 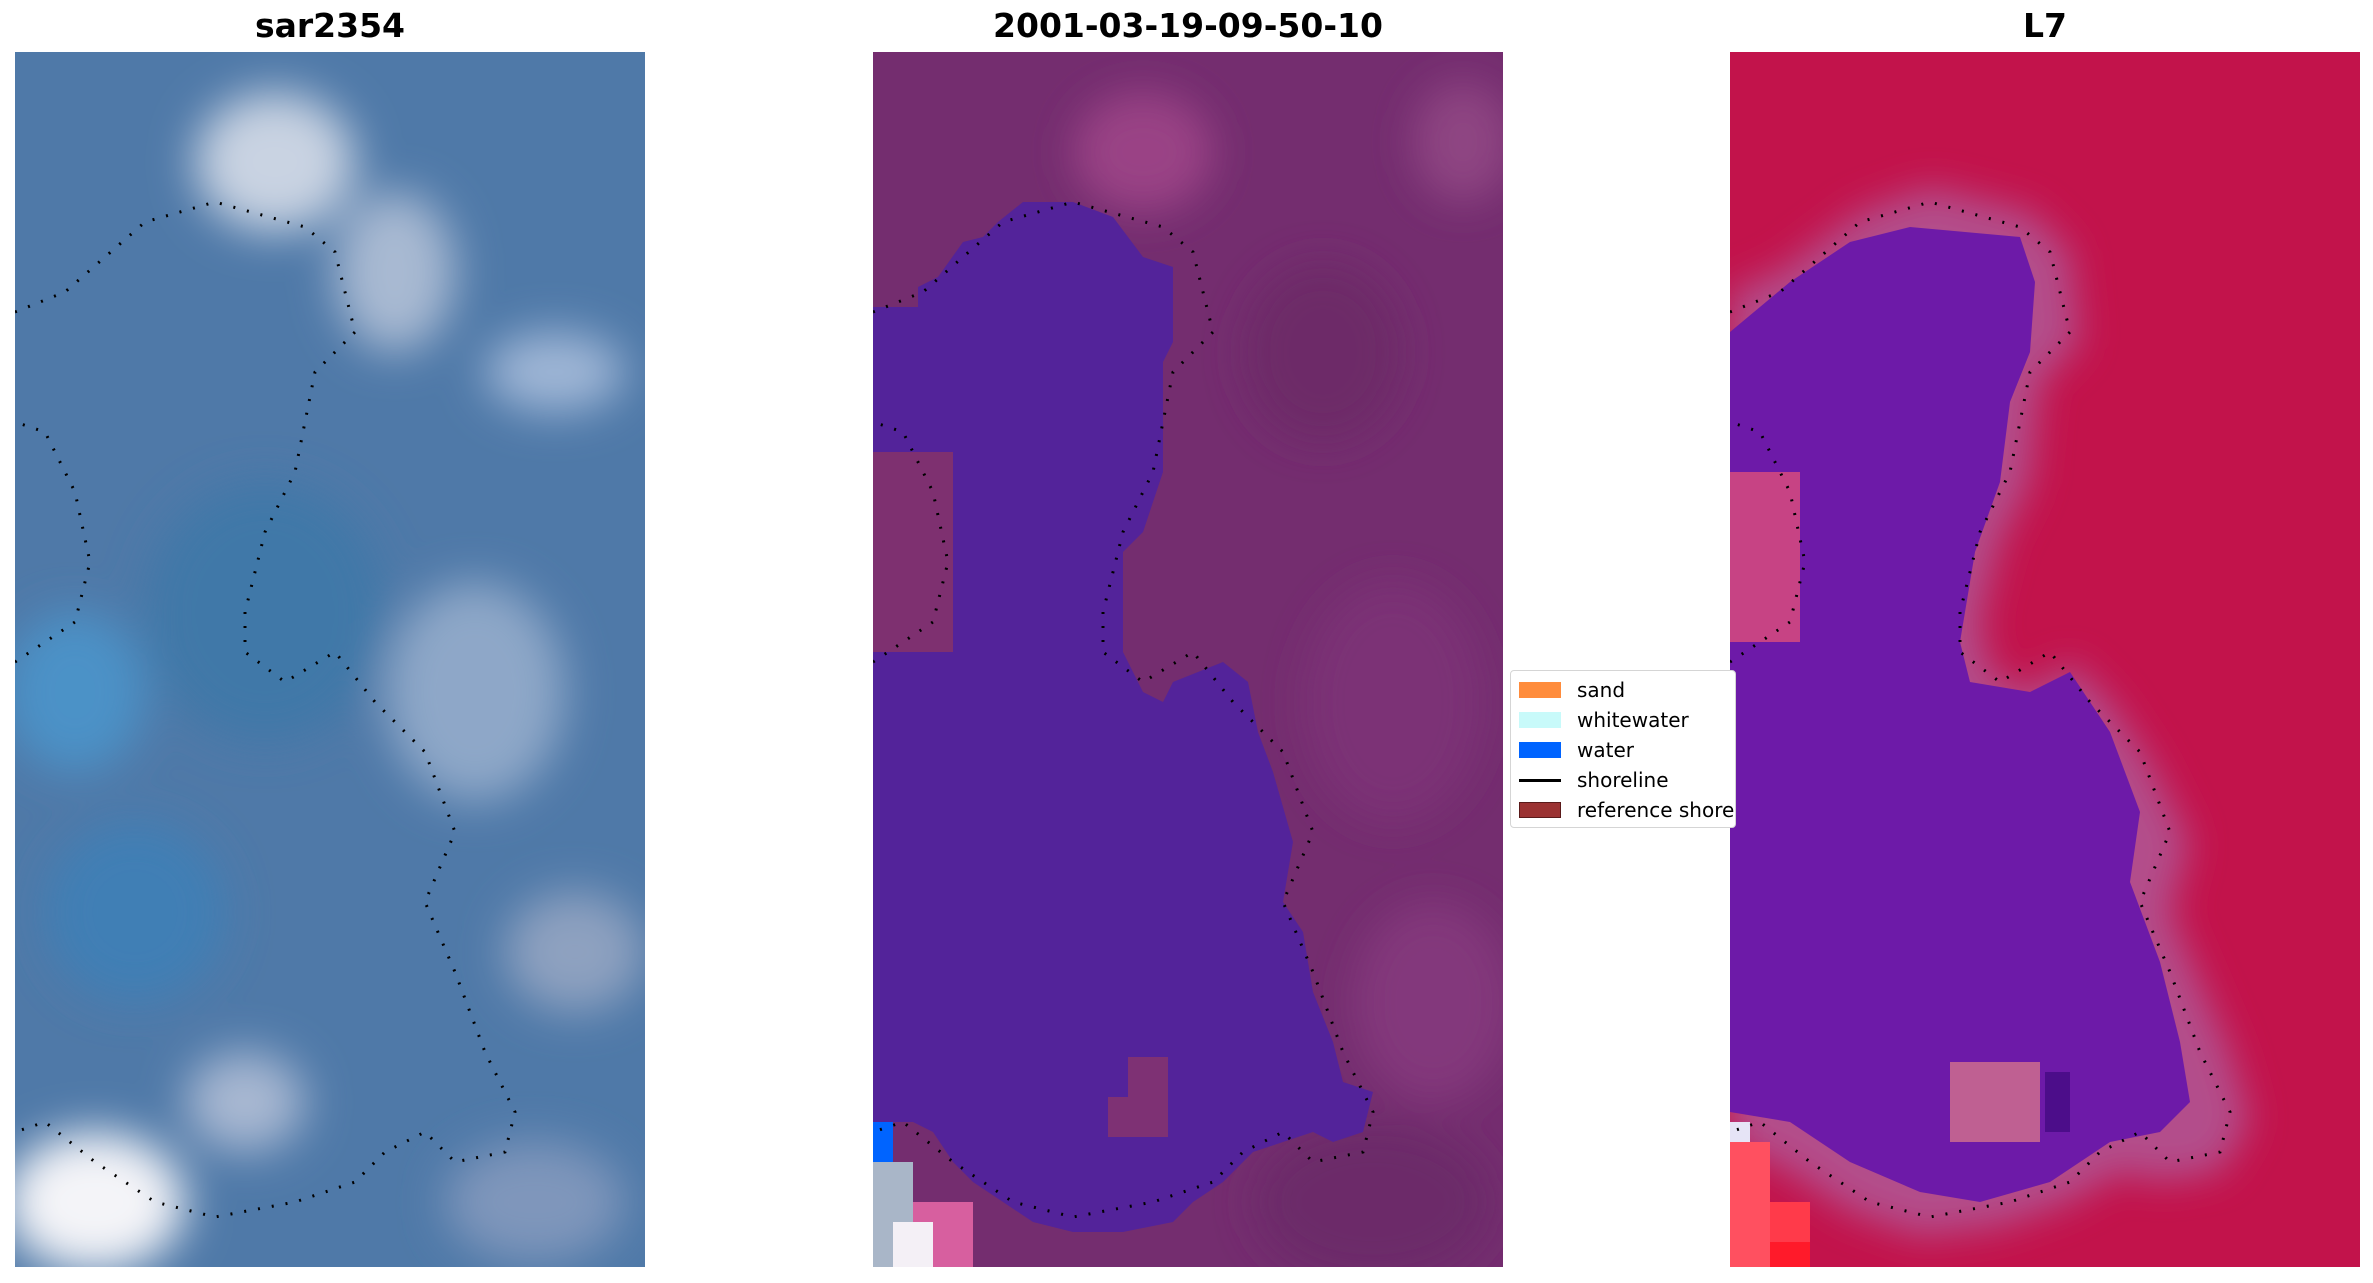 What do you see at coordinates (1656, 810) in the screenshot?
I see `legend-label: reference shoreline` at bounding box center [1656, 810].